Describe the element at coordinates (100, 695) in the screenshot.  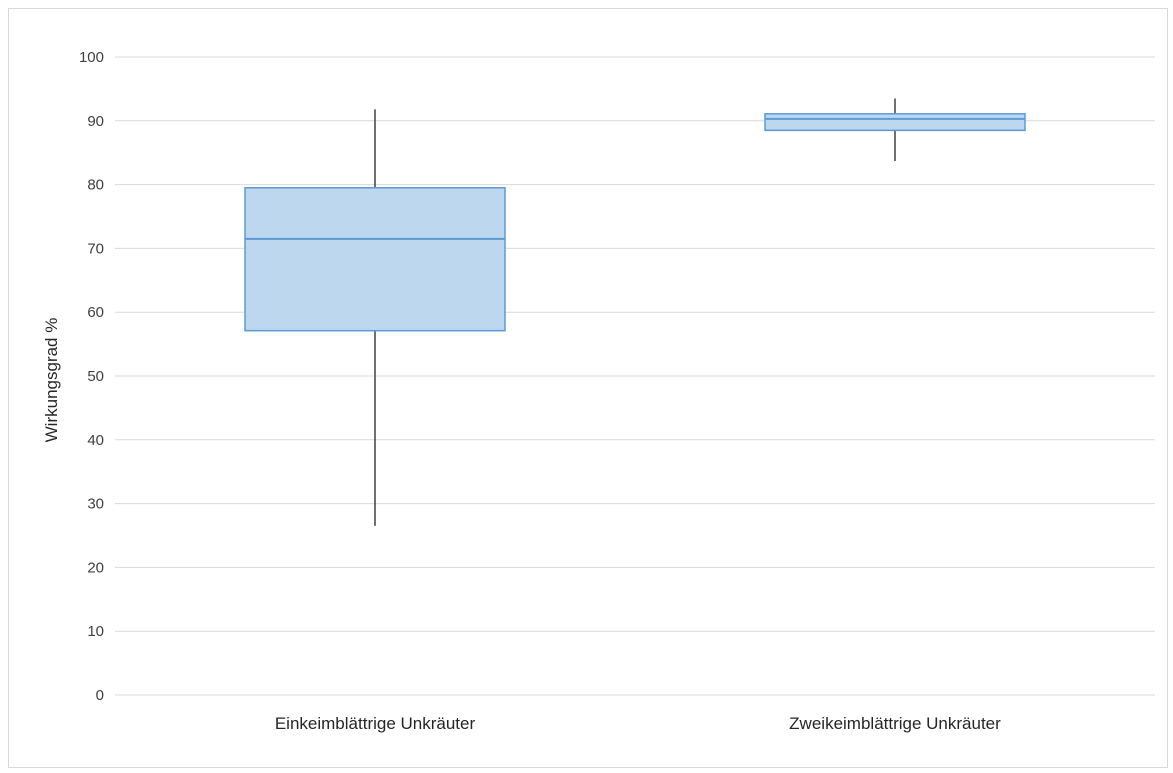
I see `y-tick-label-0: 0` at that location.